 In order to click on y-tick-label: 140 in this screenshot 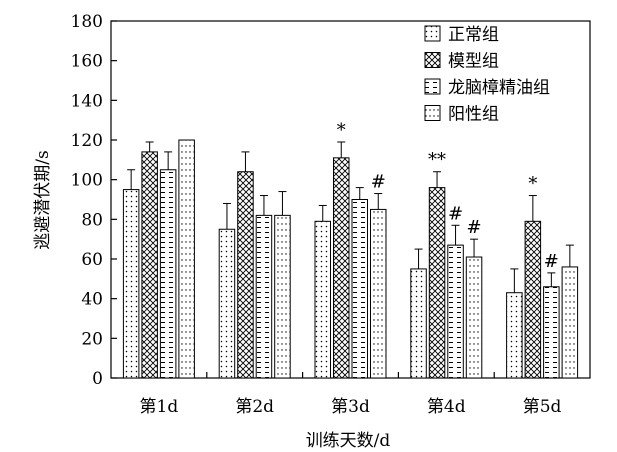, I will do `click(87, 101)`.